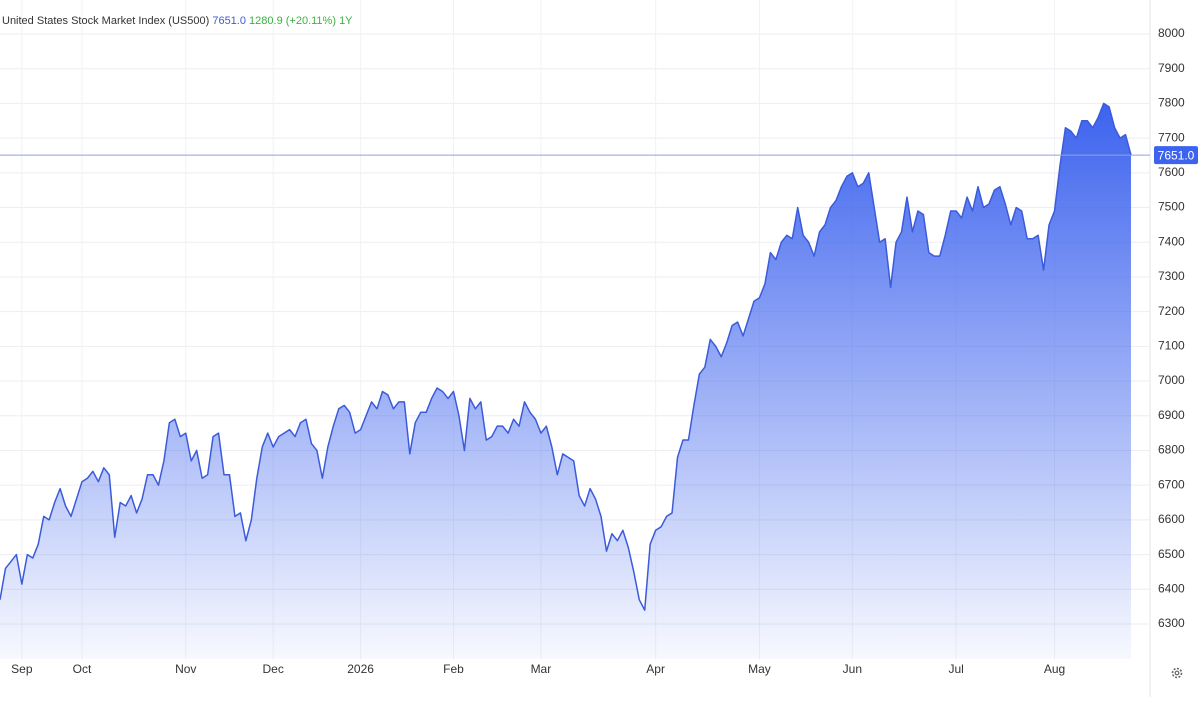 The height and width of the screenshot is (702, 1199). What do you see at coordinates (360, 669) in the screenshot?
I see `x-tick-label: 2026` at bounding box center [360, 669].